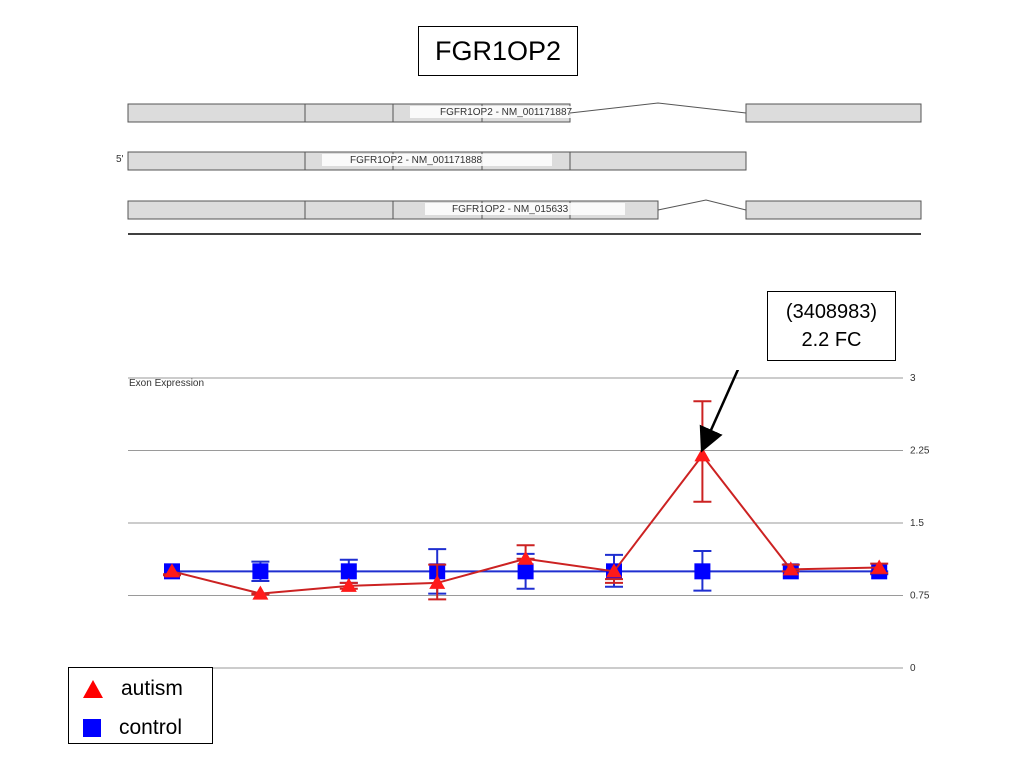  I want to click on legend-item-autism: autism, so click(133, 689).